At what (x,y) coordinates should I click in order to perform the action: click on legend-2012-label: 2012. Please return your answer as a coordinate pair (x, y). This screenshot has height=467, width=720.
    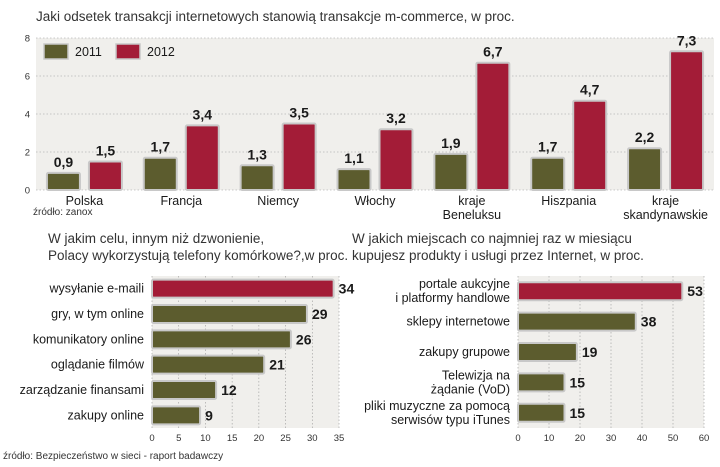
    Looking at the image, I should click on (161, 52).